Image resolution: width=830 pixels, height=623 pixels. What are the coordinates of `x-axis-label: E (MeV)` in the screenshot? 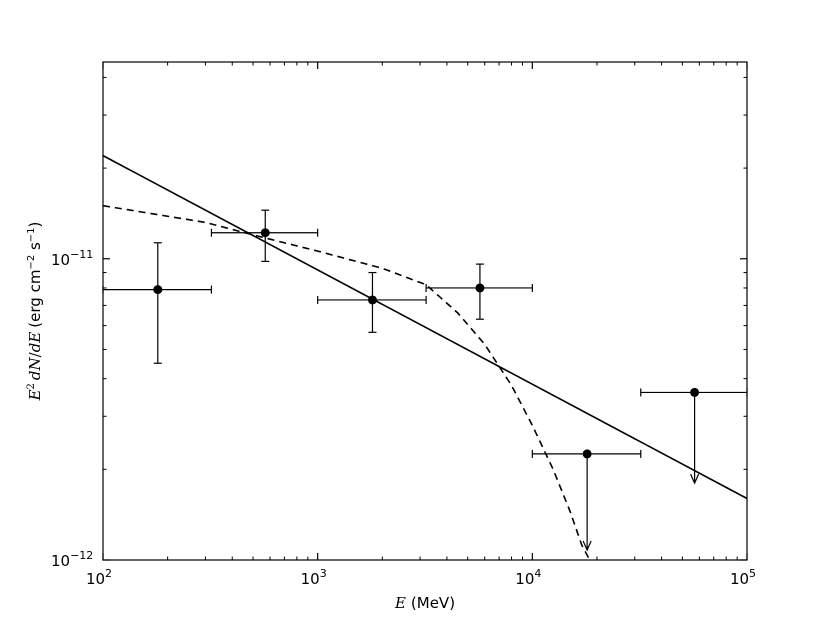 It's located at (424, 603).